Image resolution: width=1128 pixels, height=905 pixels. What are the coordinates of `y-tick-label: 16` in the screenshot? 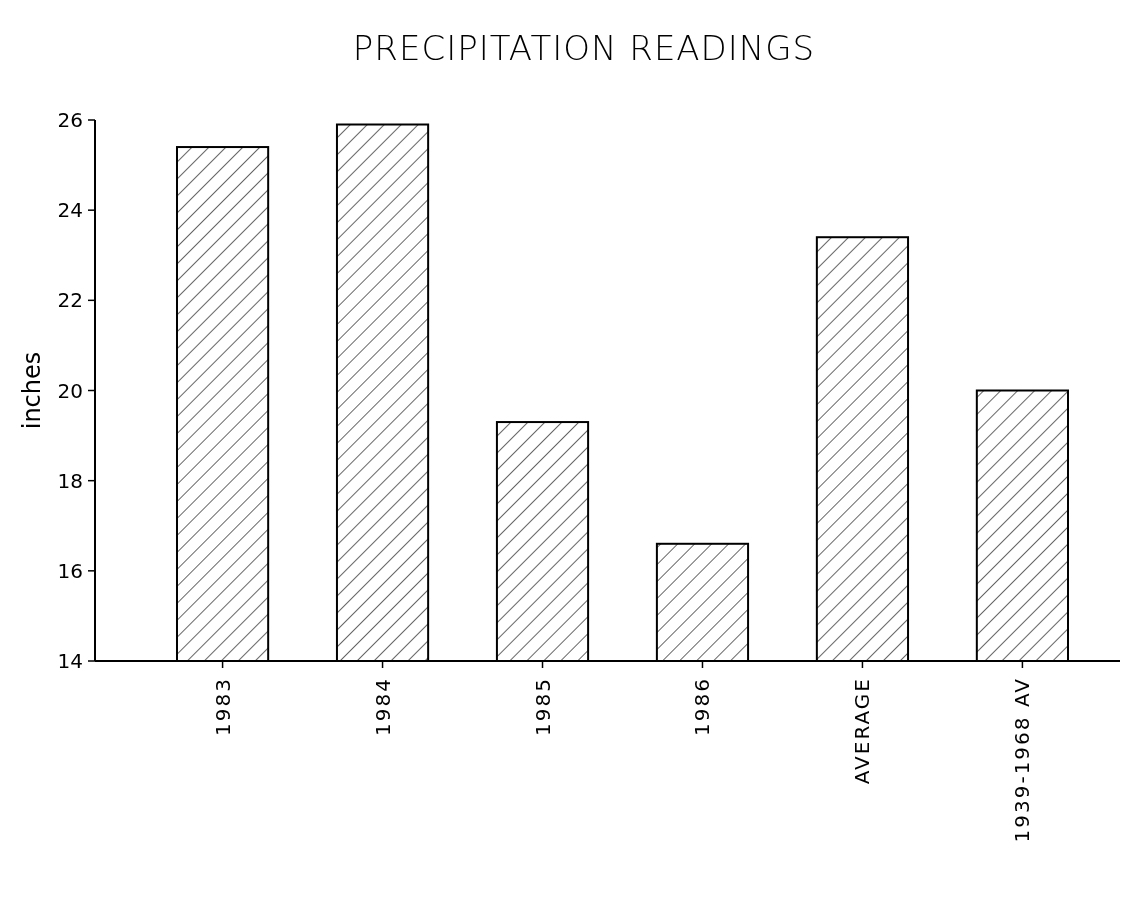 It's located at (70, 570).